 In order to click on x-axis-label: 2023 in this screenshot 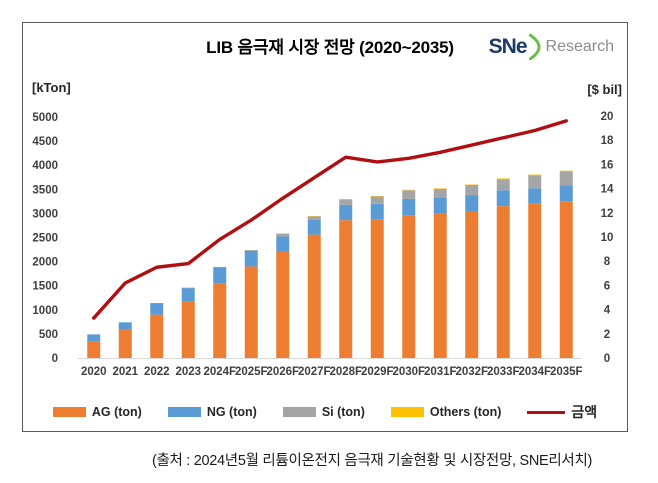, I will do `click(188, 372)`.